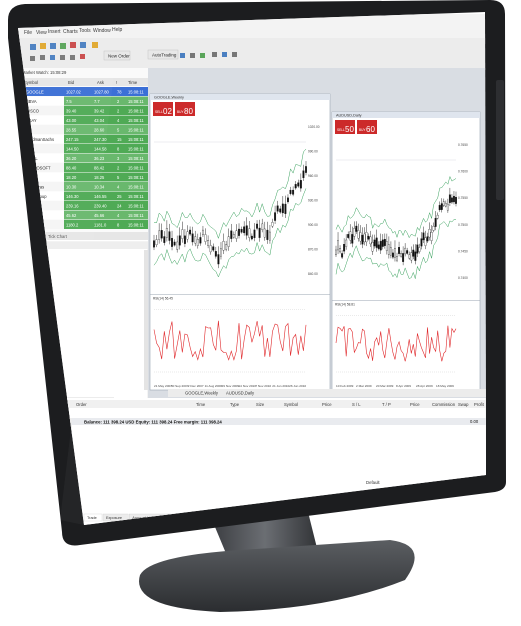 The image size is (521, 626). I want to click on one-click-trading: SELL 50 BUY 60, so click(356, 127).